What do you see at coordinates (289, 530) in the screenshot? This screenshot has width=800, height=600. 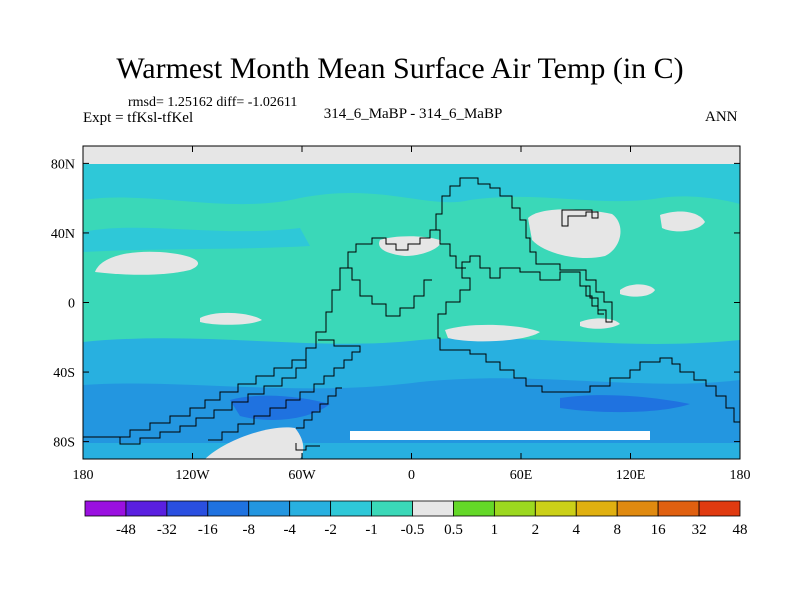 I see `colorbar-label-4: -4` at bounding box center [289, 530].